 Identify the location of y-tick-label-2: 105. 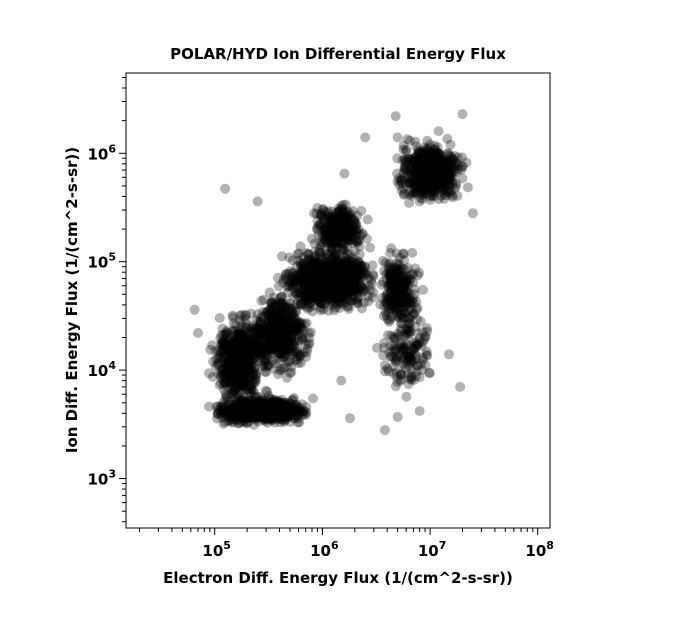
(101, 261).